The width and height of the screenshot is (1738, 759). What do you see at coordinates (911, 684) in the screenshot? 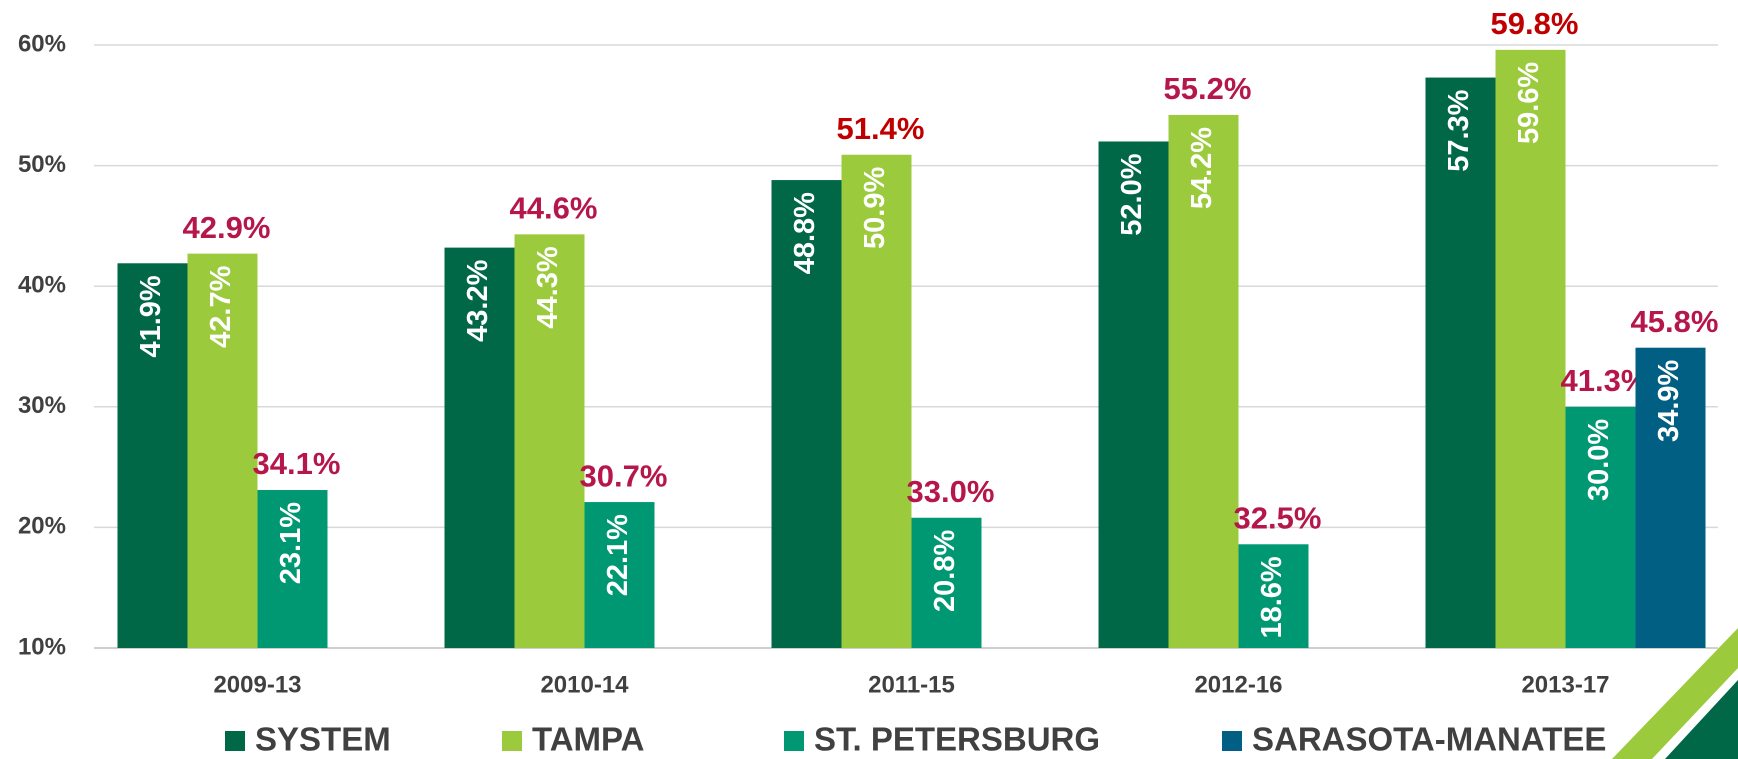
I see `x-tick-label: 2011-15` at bounding box center [911, 684].